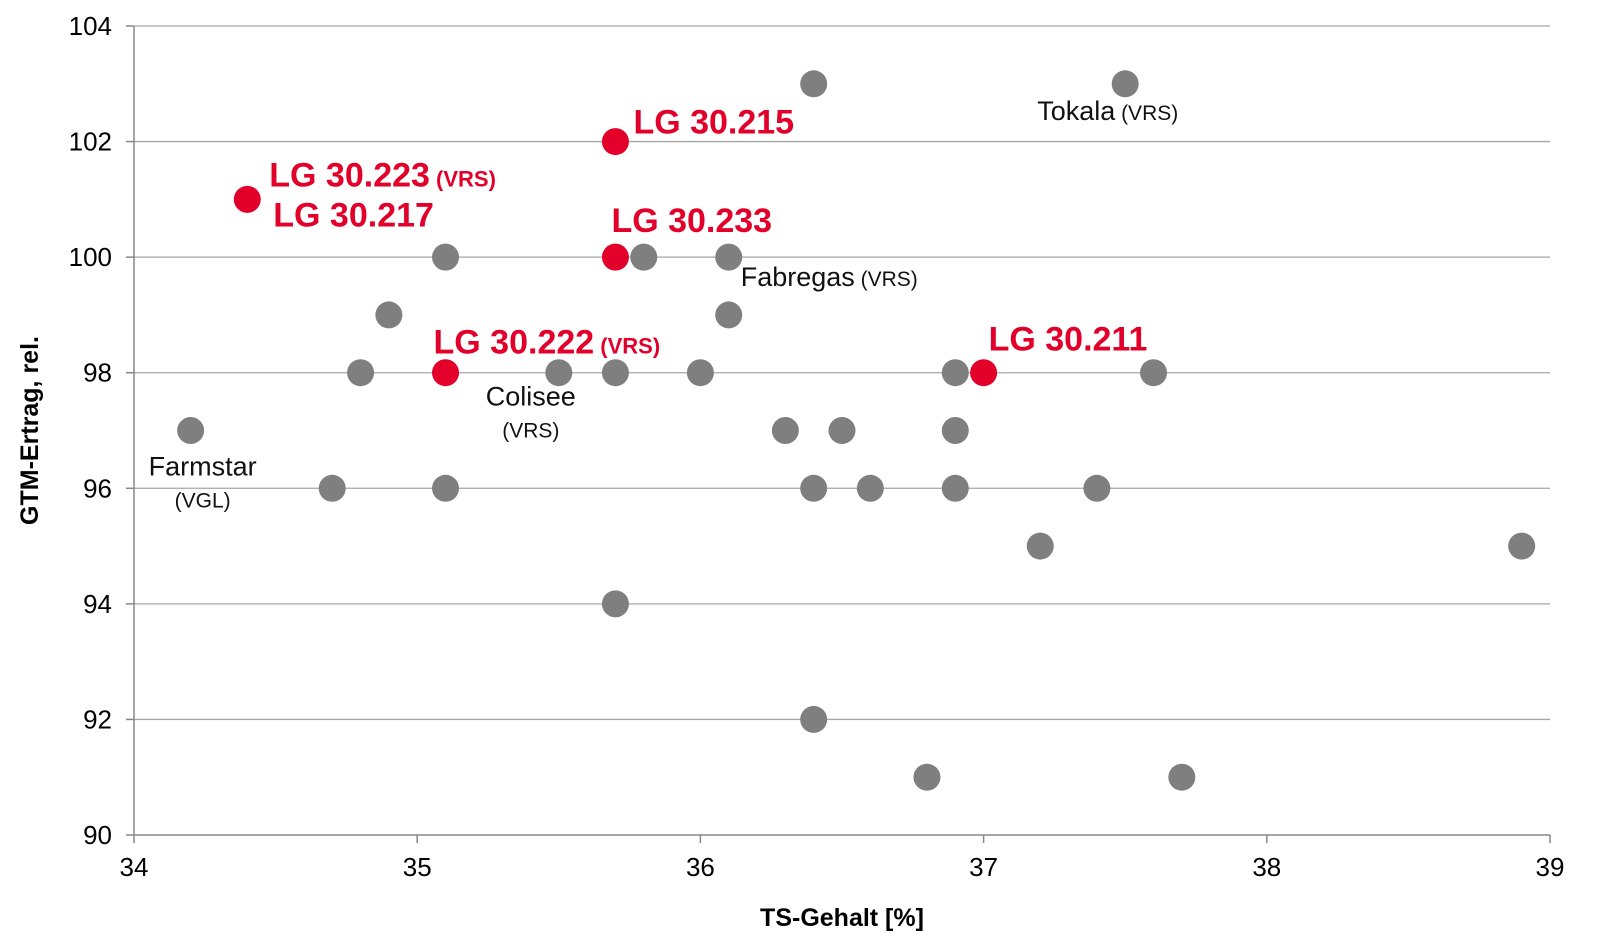 The width and height of the screenshot is (1607, 939). What do you see at coordinates (417, 867) in the screenshot?
I see `x-tick-label: 35` at bounding box center [417, 867].